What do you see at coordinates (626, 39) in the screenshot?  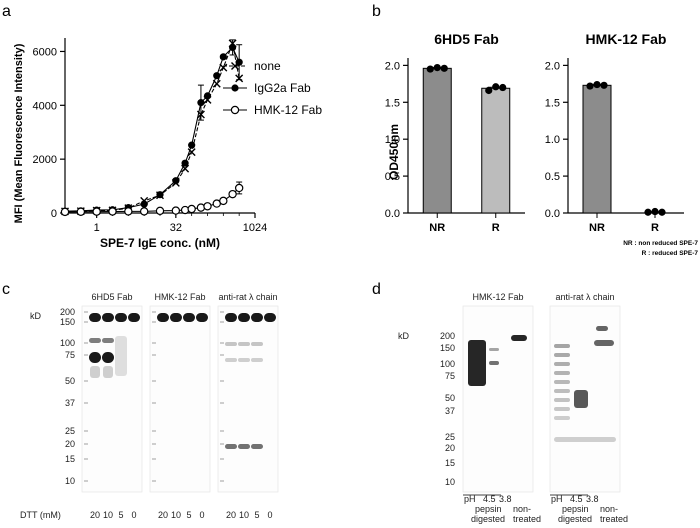 I see `chart-title: HMK-12 Fab` at bounding box center [626, 39].